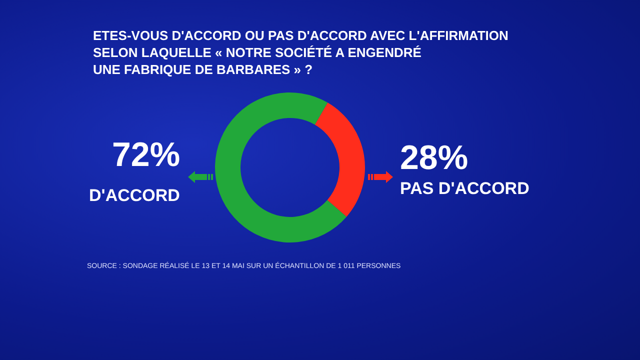  I want to click on chart-title: ETES-VOUS D'ACCORD OU PAS D'ACCORD AVEC L'AFFIRMATION SELON LAQUELLE « NOTRE SOCIÉTÉ A ENGENDRÉ UNE FABRIQUE DE BARBARES » ?, so click(300, 52).